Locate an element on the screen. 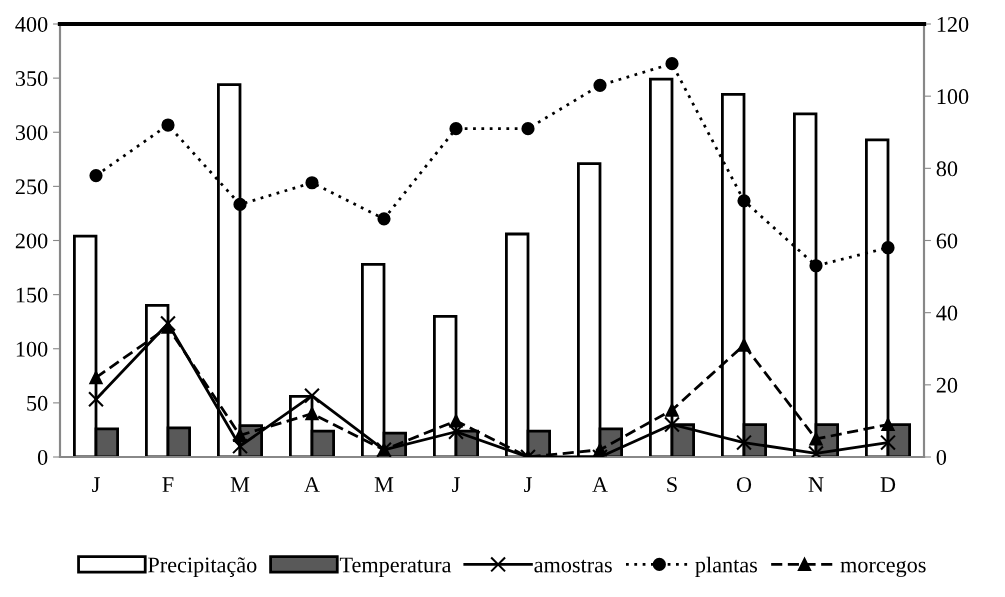 This screenshot has width=1005, height=597. legend-label: morcegos is located at coordinates (883, 568).